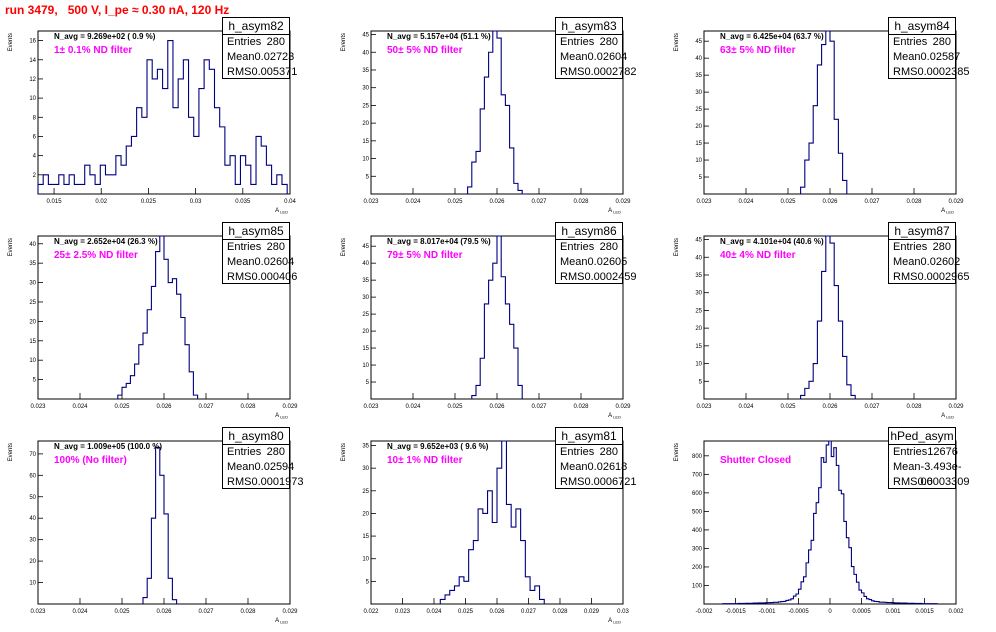 The height and width of the screenshot is (632, 996). What do you see at coordinates (623, 612) in the screenshot?
I see `x-tick-label: 0.03` at bounding box center [623, 612].